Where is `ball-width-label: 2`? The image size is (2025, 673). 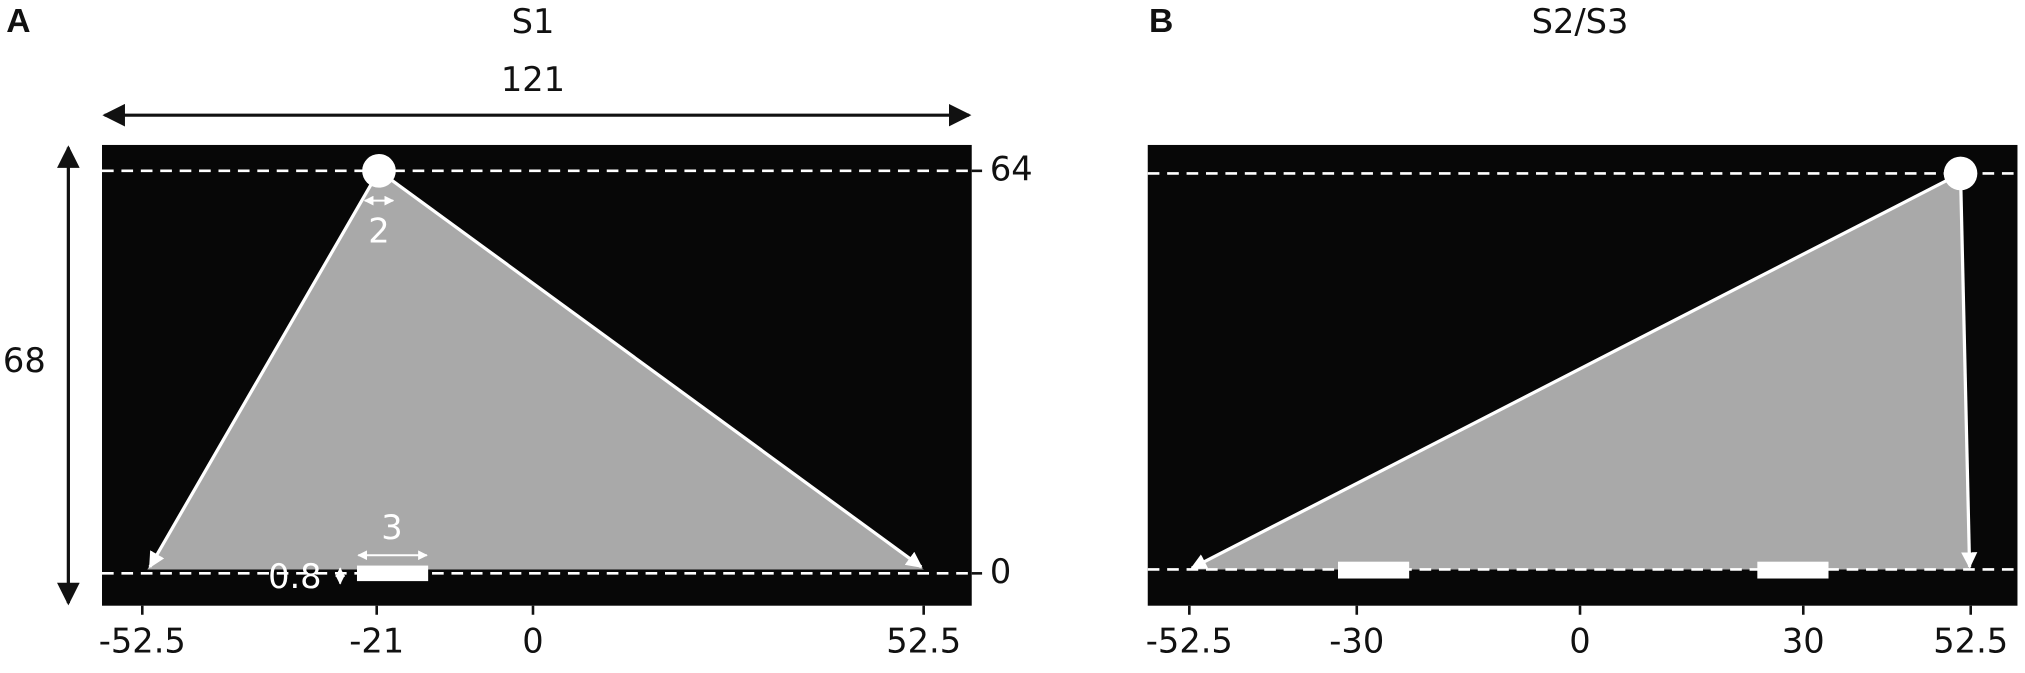 ball-width-label: 2 is located at coordinates (378, 230).